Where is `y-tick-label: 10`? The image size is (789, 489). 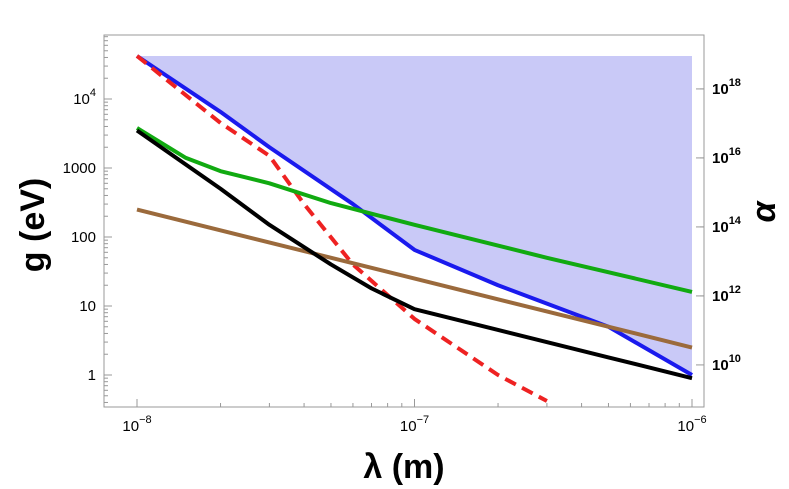 y-tick-label: 10 is located at coordinates (87, 306).